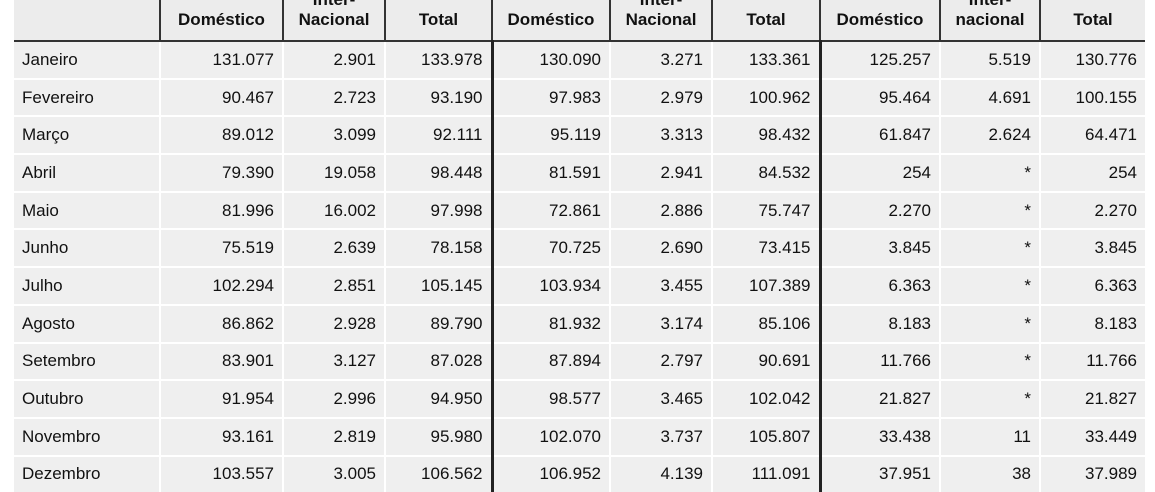 The width and height of the screenshot is (1155, 492). Describe the element at coordinates (879, 135) in the screenshot. I see `value-cell: 61.847` at that location.